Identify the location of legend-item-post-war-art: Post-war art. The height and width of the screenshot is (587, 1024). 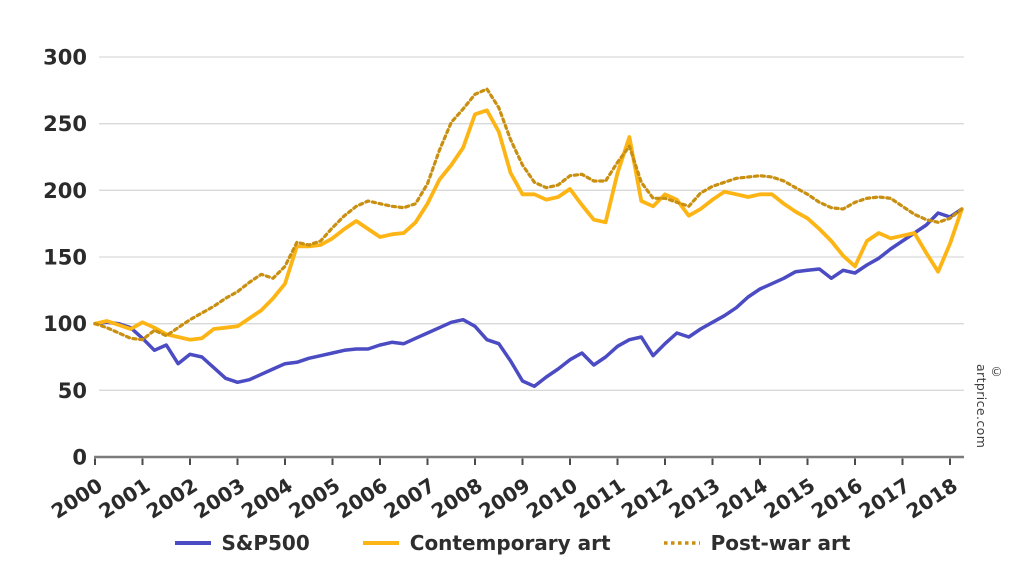
(757, 543).